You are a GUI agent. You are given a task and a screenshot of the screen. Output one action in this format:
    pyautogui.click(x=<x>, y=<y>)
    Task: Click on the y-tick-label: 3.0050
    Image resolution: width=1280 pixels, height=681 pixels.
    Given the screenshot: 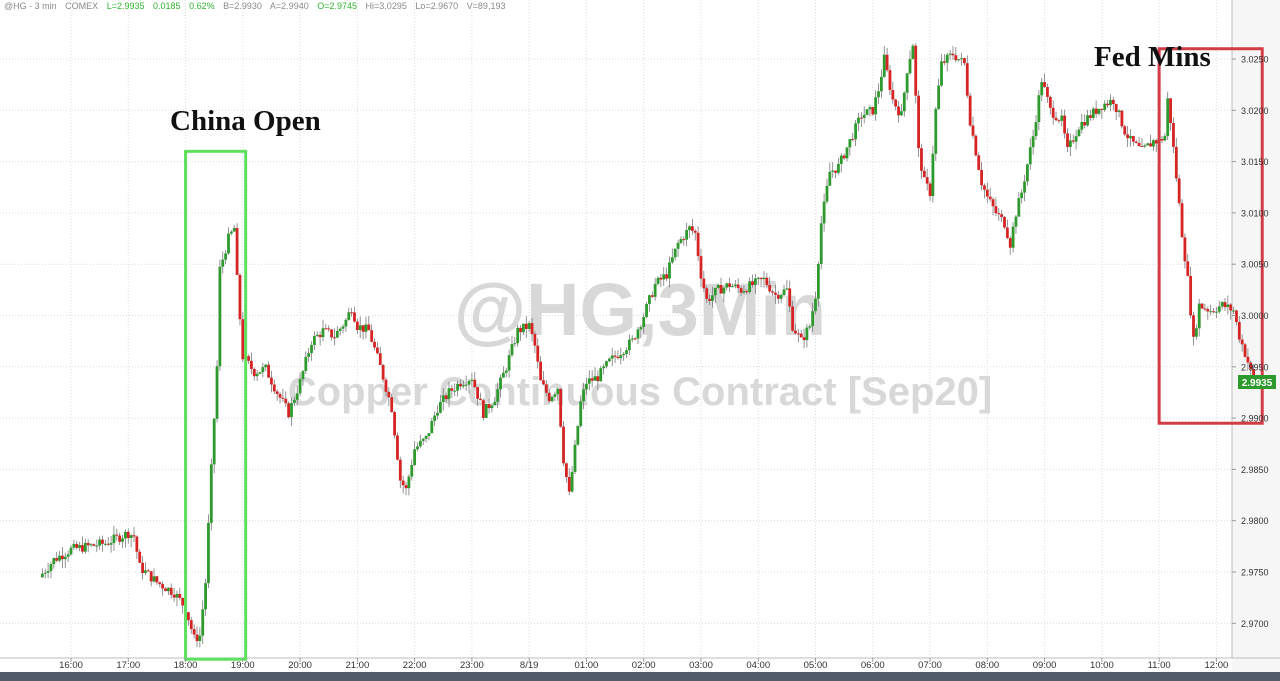 What is the action you would take?
    pyautogui.click(x=1255, y=265)
    